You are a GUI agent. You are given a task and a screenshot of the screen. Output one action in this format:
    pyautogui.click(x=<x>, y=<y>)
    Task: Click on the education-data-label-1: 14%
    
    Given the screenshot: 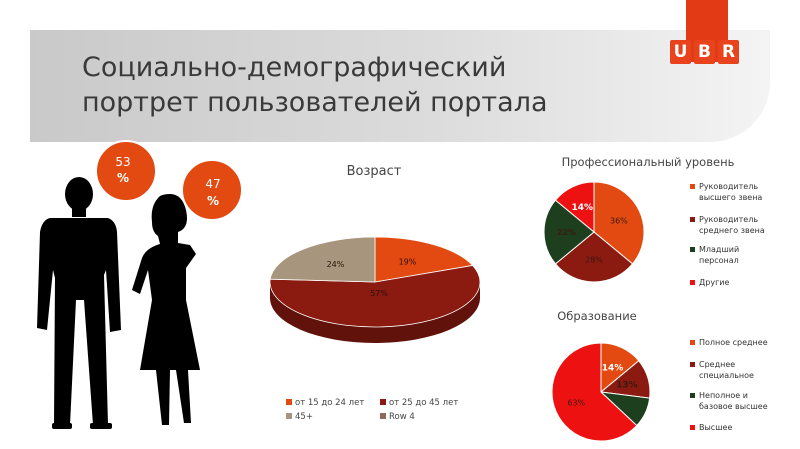 What is the action you would take?
    pyautogui.click(x=613, y=369)
    